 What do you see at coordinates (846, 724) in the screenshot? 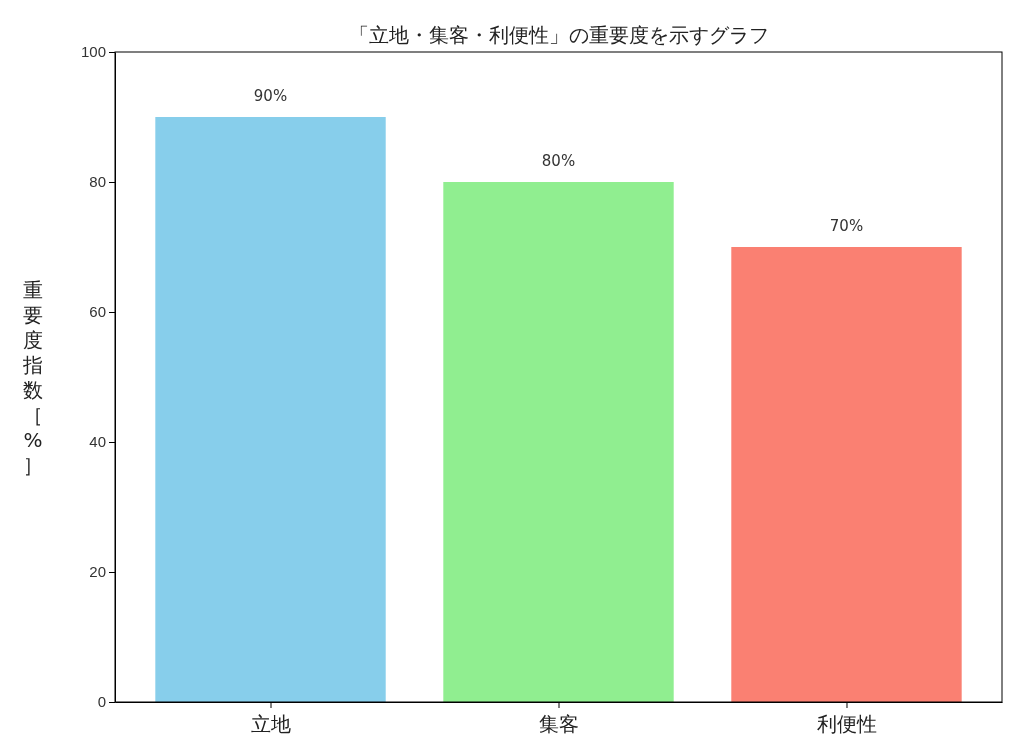
I see `x-tick-label: 利便性` at bounding box center [846, 724].